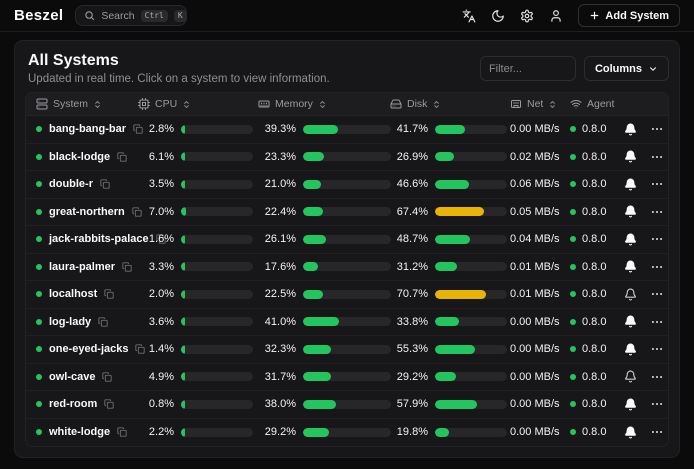 The height and width of the screenshot is (469, 694). Describe the element at coordinates (161, 184) in the screenshot. I see `cpu-value: 3.5%` at that location.